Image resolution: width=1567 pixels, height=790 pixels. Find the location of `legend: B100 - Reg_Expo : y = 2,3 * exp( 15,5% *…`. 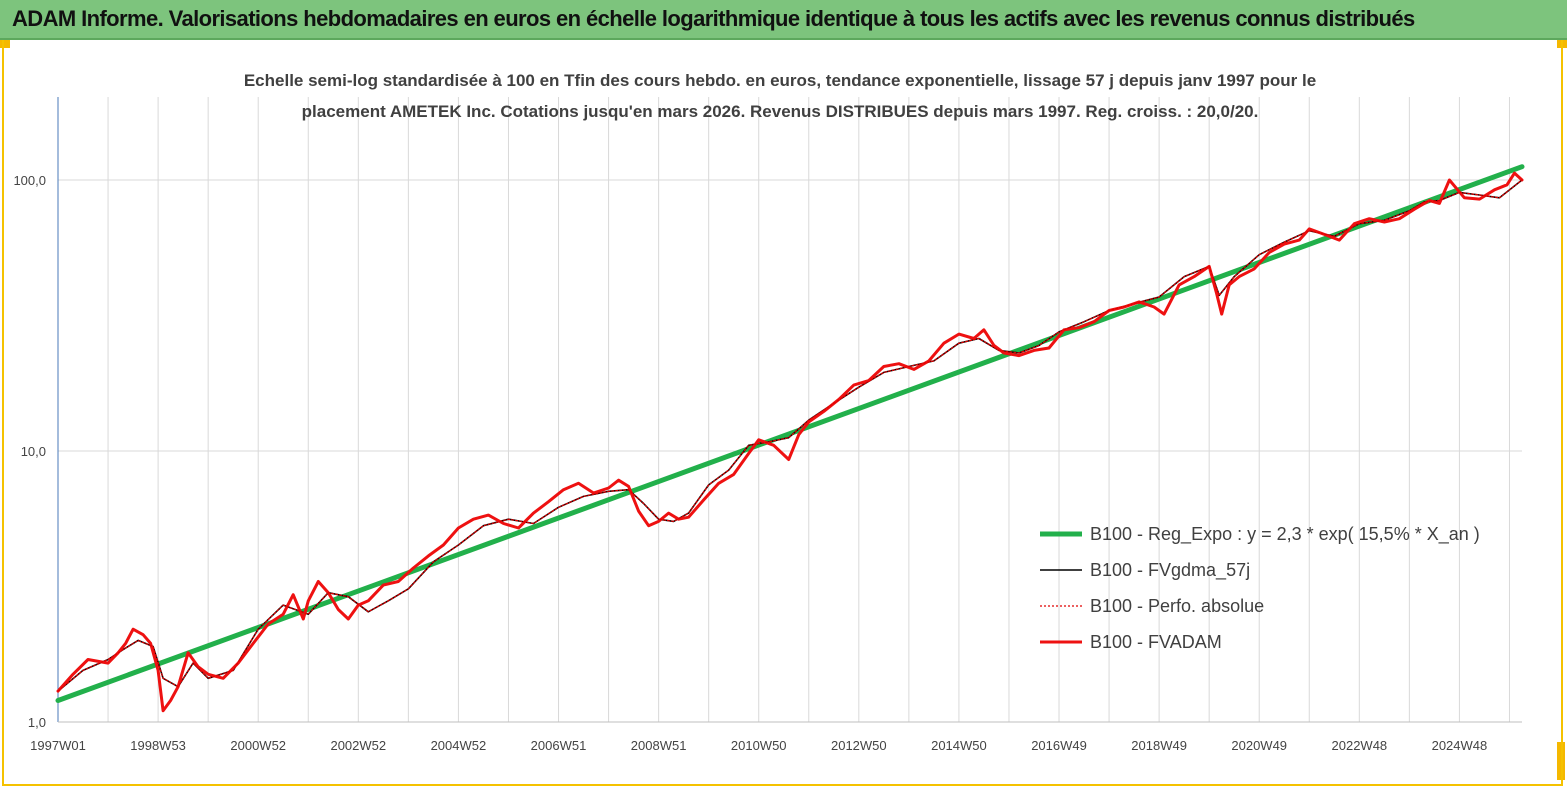

legend: B100 - Reg_Expo : y = 2,3 * exp( 15,5% *… is located at coordinates (1260, 588).